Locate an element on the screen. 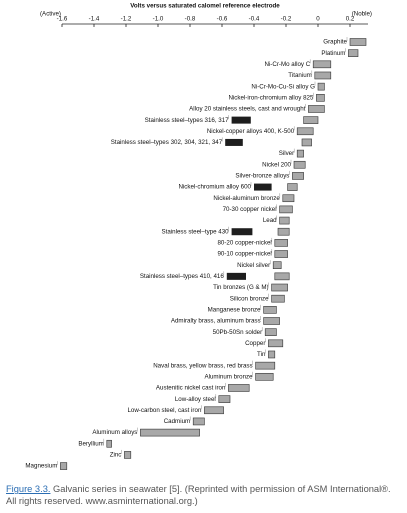 This screenshot has width=407, height=513. category-label: Manganese bronze is located at coordinates (235, 309).